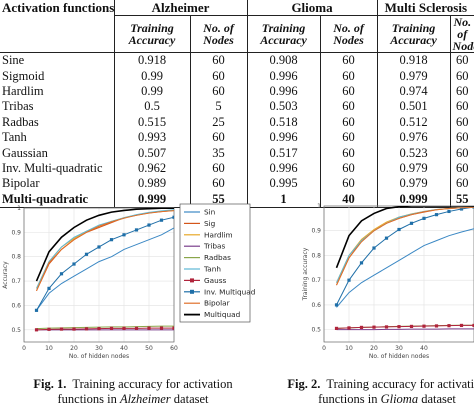 The height and width of the screenshot is (409, 474). Describe the element at coordinates (413, 137) in the screenshot. I see `training-accuracy-cell: 0.976` at that location.